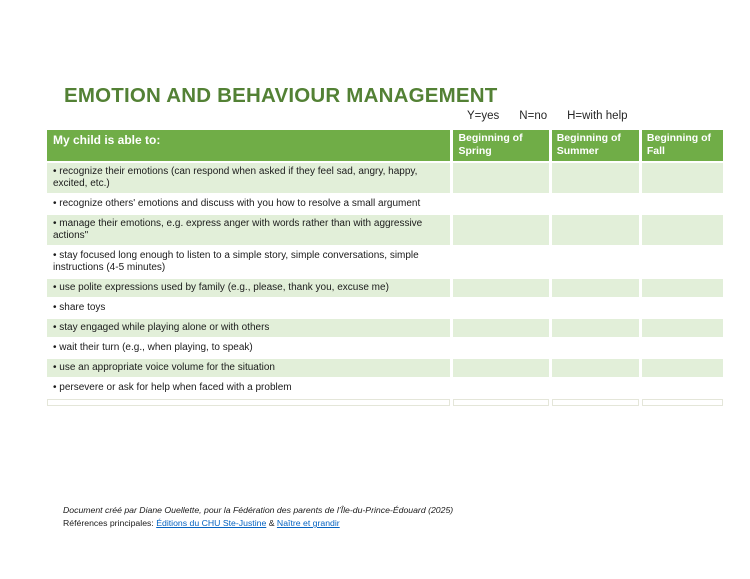  Describe the element at coordinates (110, 523) in the screenshot. I see `references-prefix: Références principales:` at that location.